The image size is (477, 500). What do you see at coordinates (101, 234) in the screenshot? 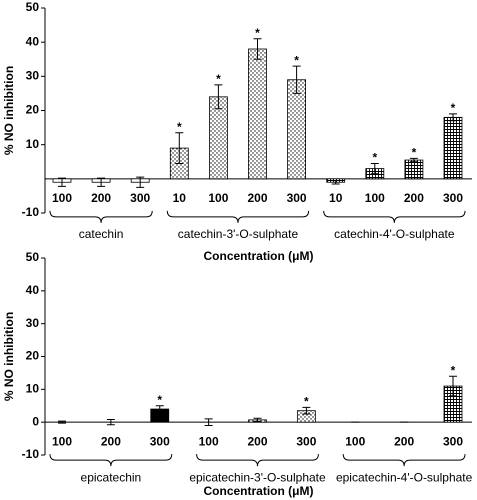
I see `group-label: catechin` at bounding box center [101, 234].